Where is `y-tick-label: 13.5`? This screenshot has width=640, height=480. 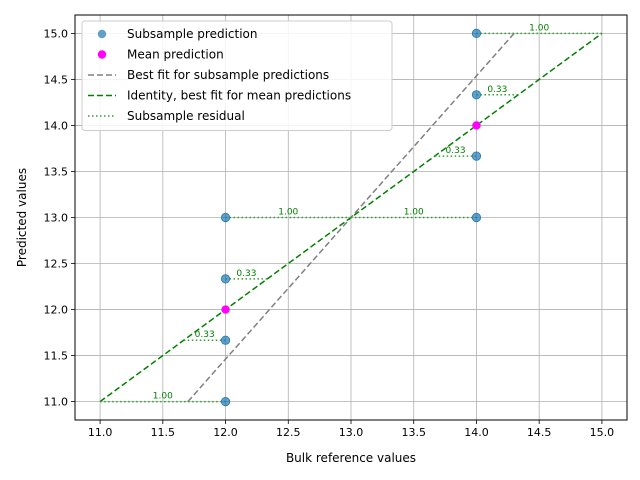
y-tick-label: 13.5 is located at coordinates (56, 171).